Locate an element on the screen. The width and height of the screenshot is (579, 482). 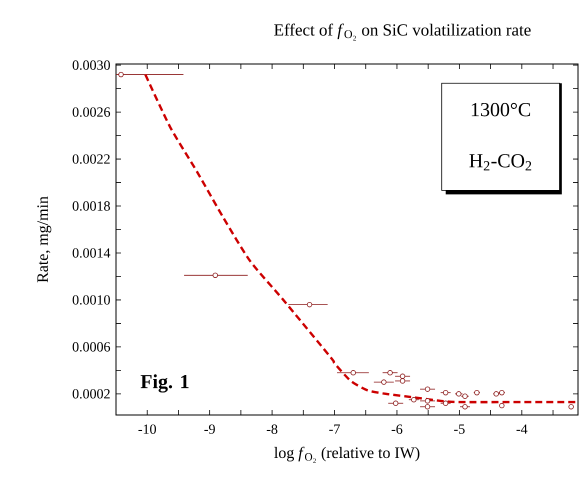
y-tick-label: 0.0014 is located at coordinates (91, 253).